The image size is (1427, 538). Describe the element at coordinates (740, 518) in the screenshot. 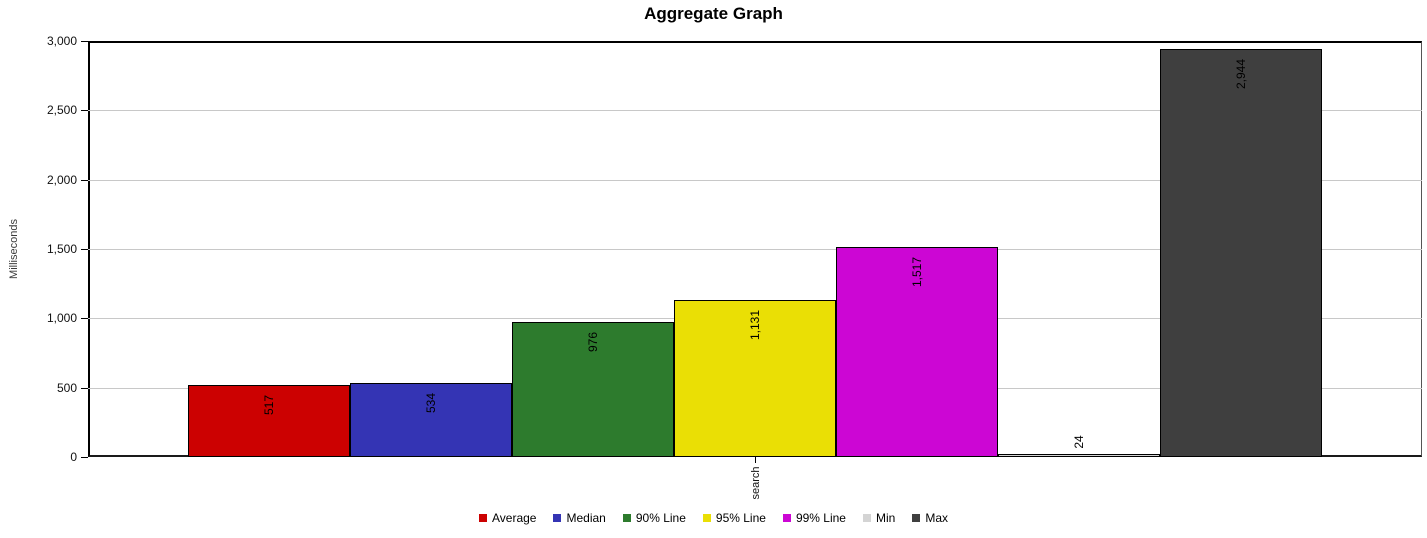

I see `legend-label: 95% Line` at that location.